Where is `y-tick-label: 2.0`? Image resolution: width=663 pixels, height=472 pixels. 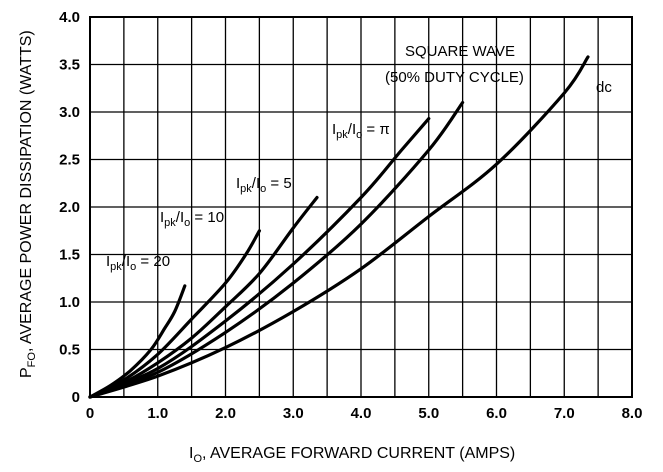
y-tick-label: 2.0 is located at coordinates (69, 207).